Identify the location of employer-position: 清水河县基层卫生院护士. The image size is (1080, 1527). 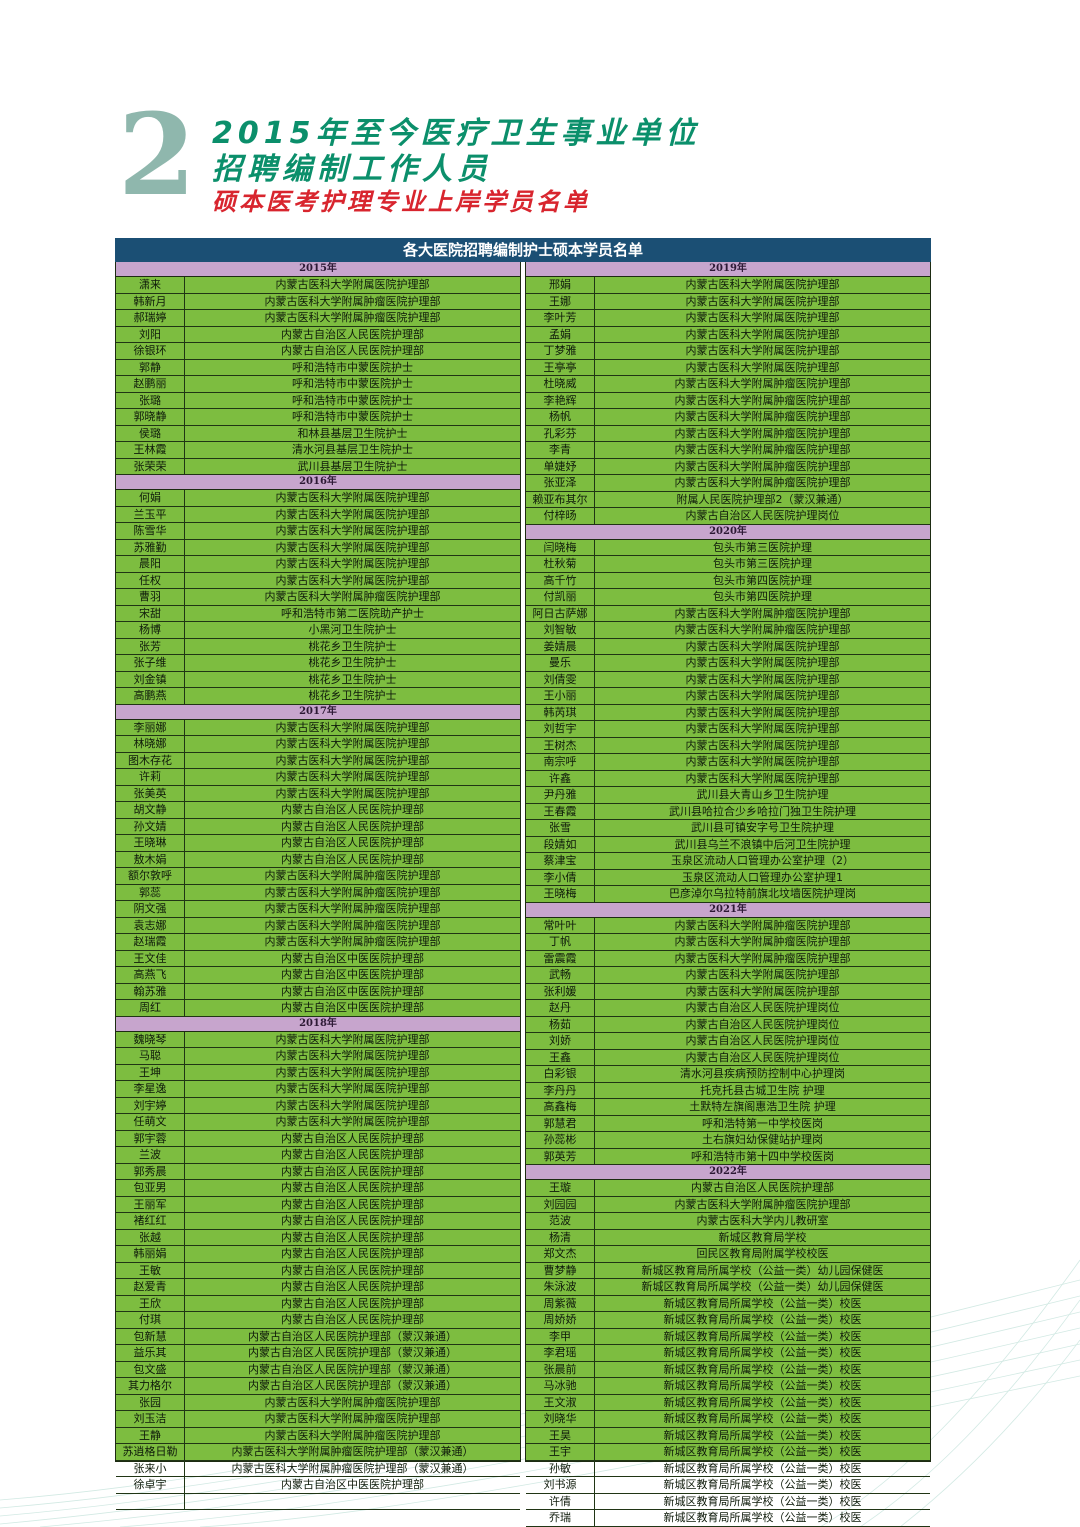
(352, 449).